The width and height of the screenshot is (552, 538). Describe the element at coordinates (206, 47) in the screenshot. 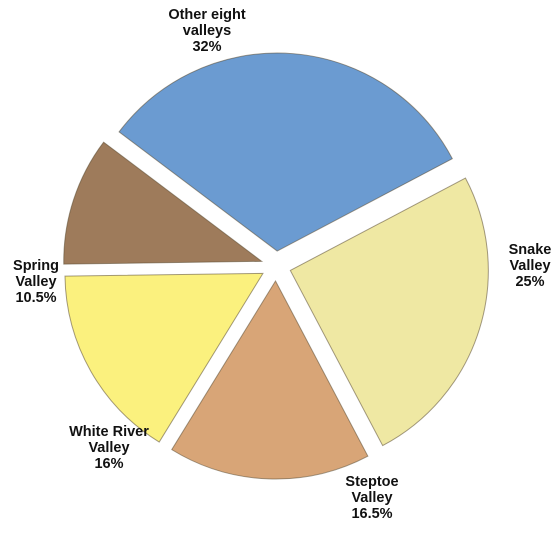

I see `slice-value-label: 32%` at that location.